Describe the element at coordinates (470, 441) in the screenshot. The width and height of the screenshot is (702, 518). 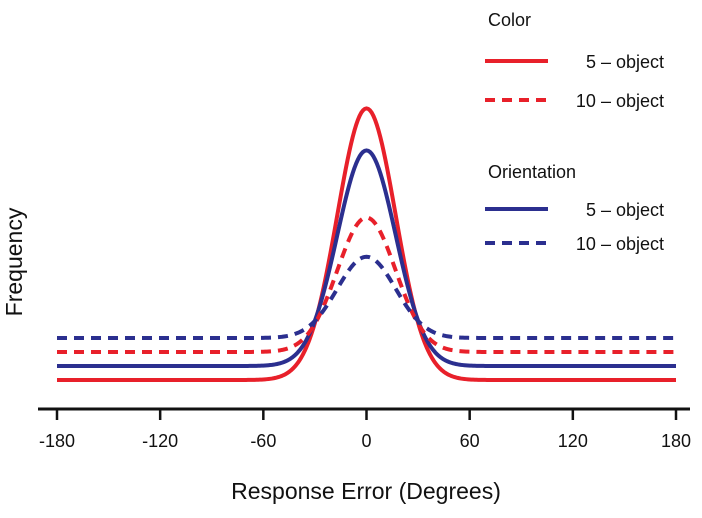
I see `x-tick-label: 60` at that location.